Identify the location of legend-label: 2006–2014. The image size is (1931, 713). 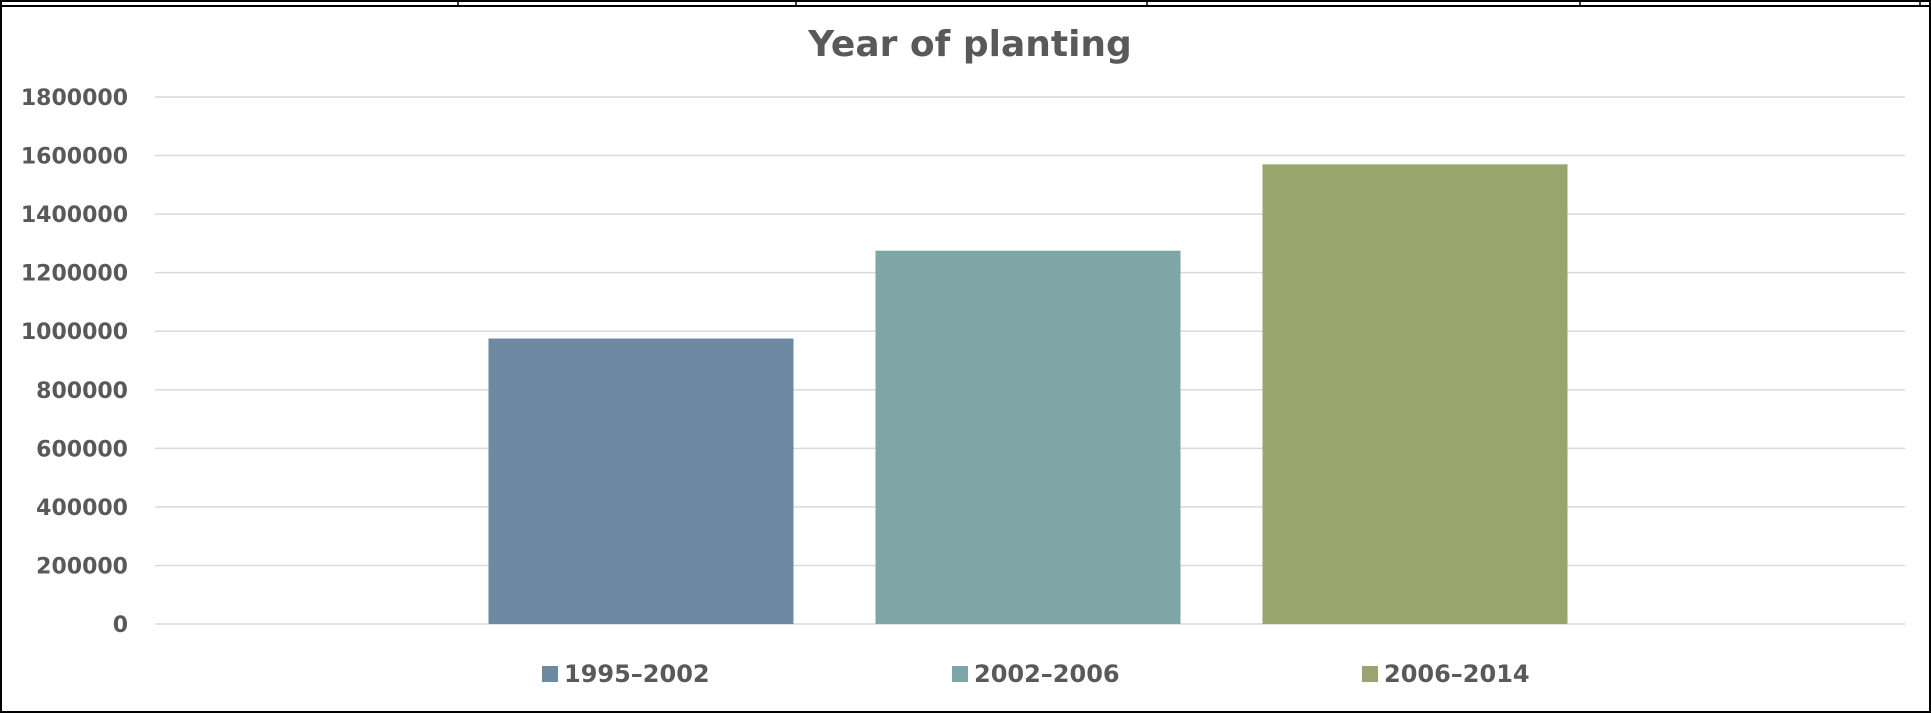
(1457, 674).